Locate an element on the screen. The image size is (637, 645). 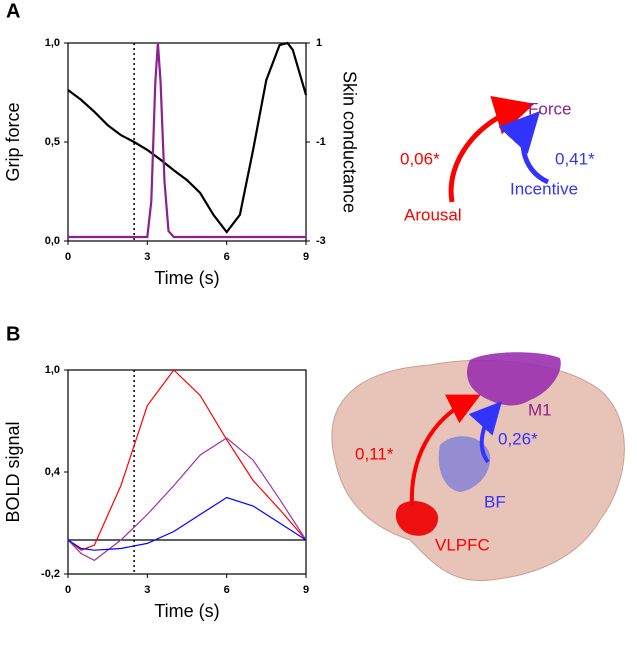
y2-tick-label: 1 is located at coordinates (319, 43).